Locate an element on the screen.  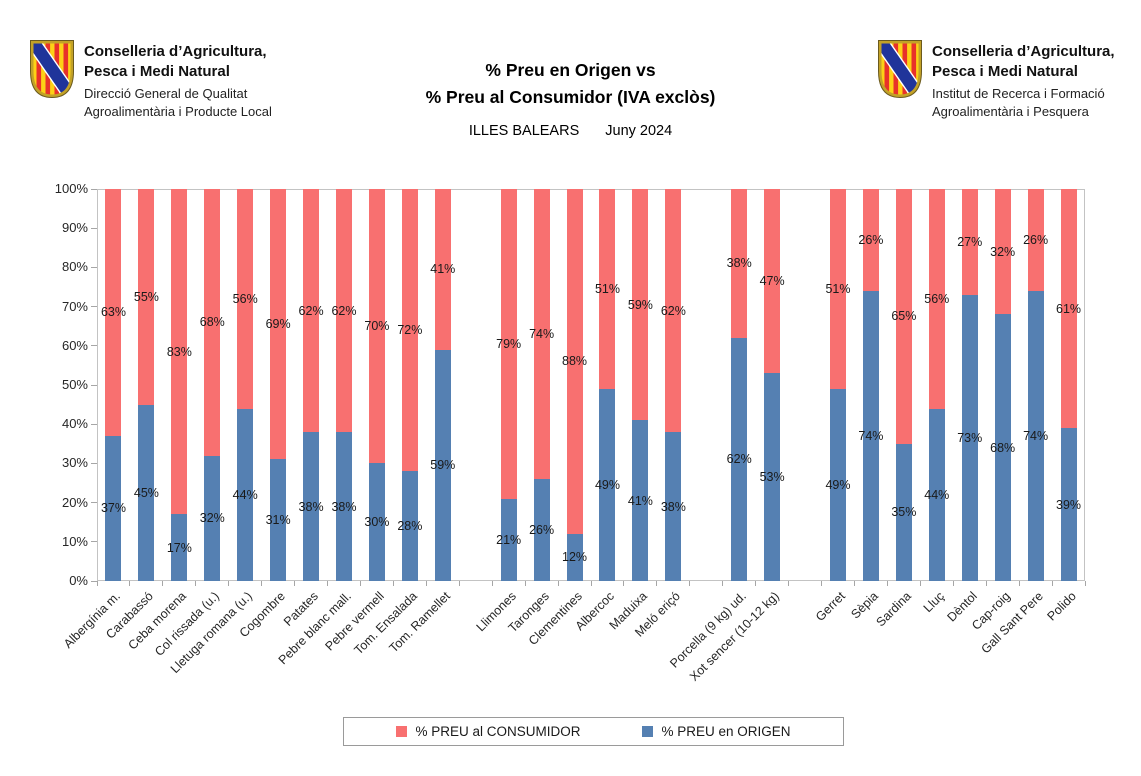
coat-of-arms-icon is located at coordinates (900, 69).